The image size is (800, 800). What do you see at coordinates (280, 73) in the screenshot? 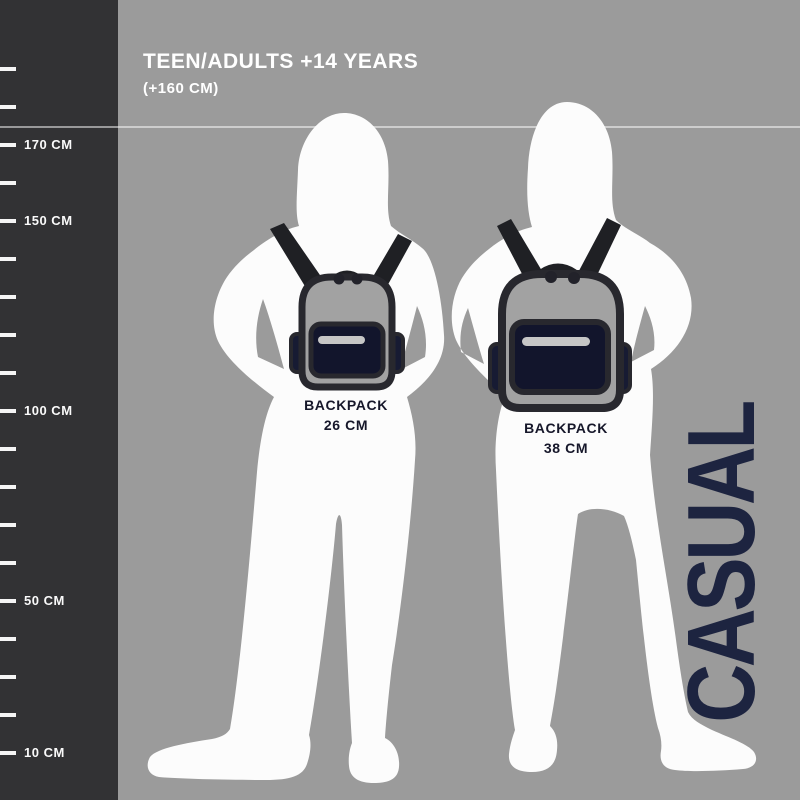
I see `header: TEEN/ADULTS +14 YEARS (+160 CM)` at bounding box center [280, 73].